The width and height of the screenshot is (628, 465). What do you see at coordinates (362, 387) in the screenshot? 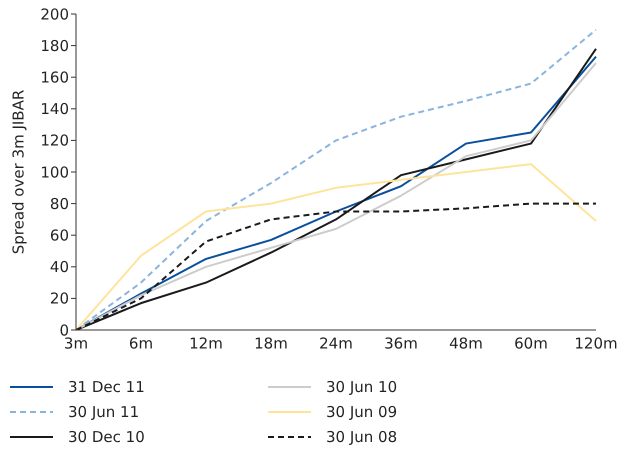
I see `legend-label: 30 Jun 10` at bounding box center [362, 387].